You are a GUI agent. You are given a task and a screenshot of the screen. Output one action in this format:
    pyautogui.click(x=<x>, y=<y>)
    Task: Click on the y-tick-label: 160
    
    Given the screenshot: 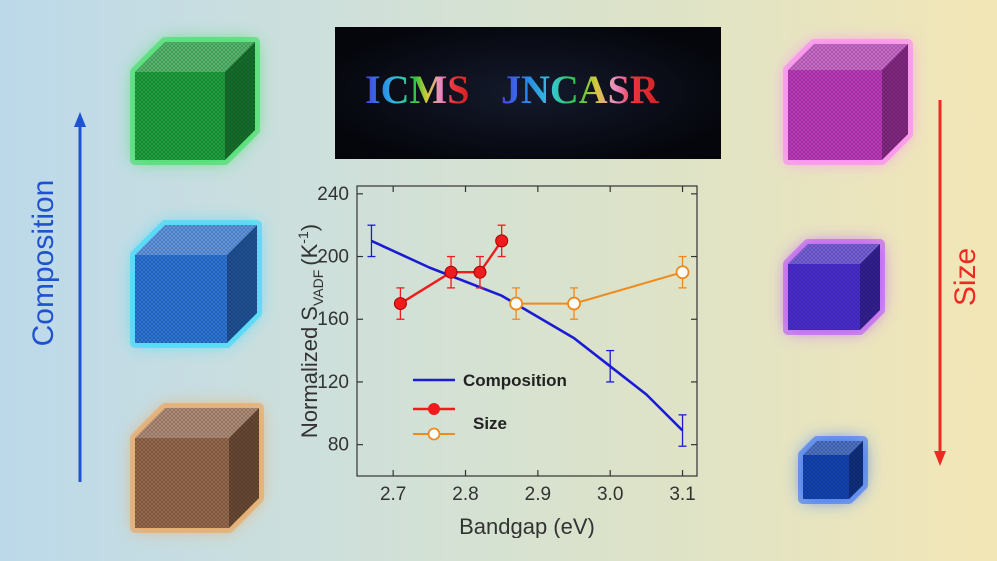 What is the action you would take?
    pyautogui.click(x=333, y=319)
    